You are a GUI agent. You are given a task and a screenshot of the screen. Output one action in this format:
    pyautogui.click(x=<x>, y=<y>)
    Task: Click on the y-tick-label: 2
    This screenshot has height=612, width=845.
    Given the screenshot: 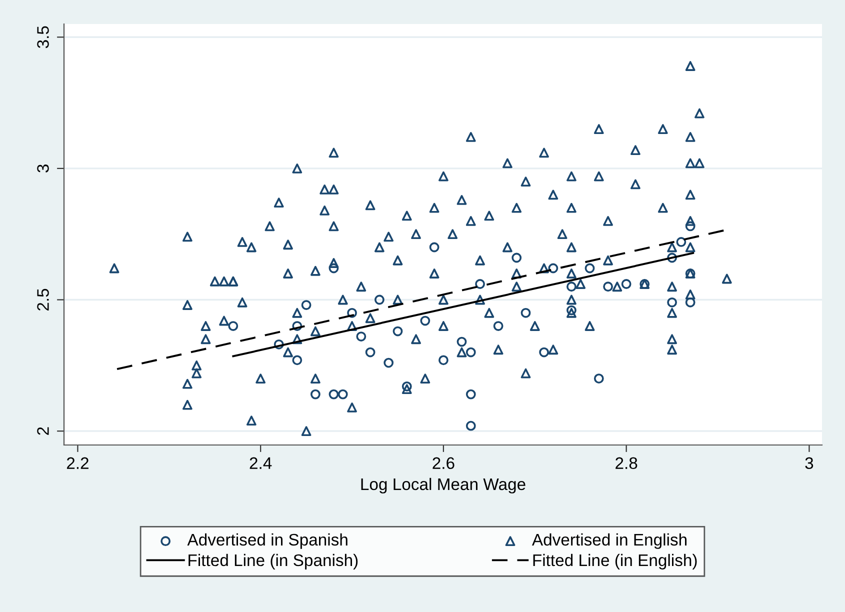 What is the action you would take?
    pyautogui.click(x=43, y=431)
    